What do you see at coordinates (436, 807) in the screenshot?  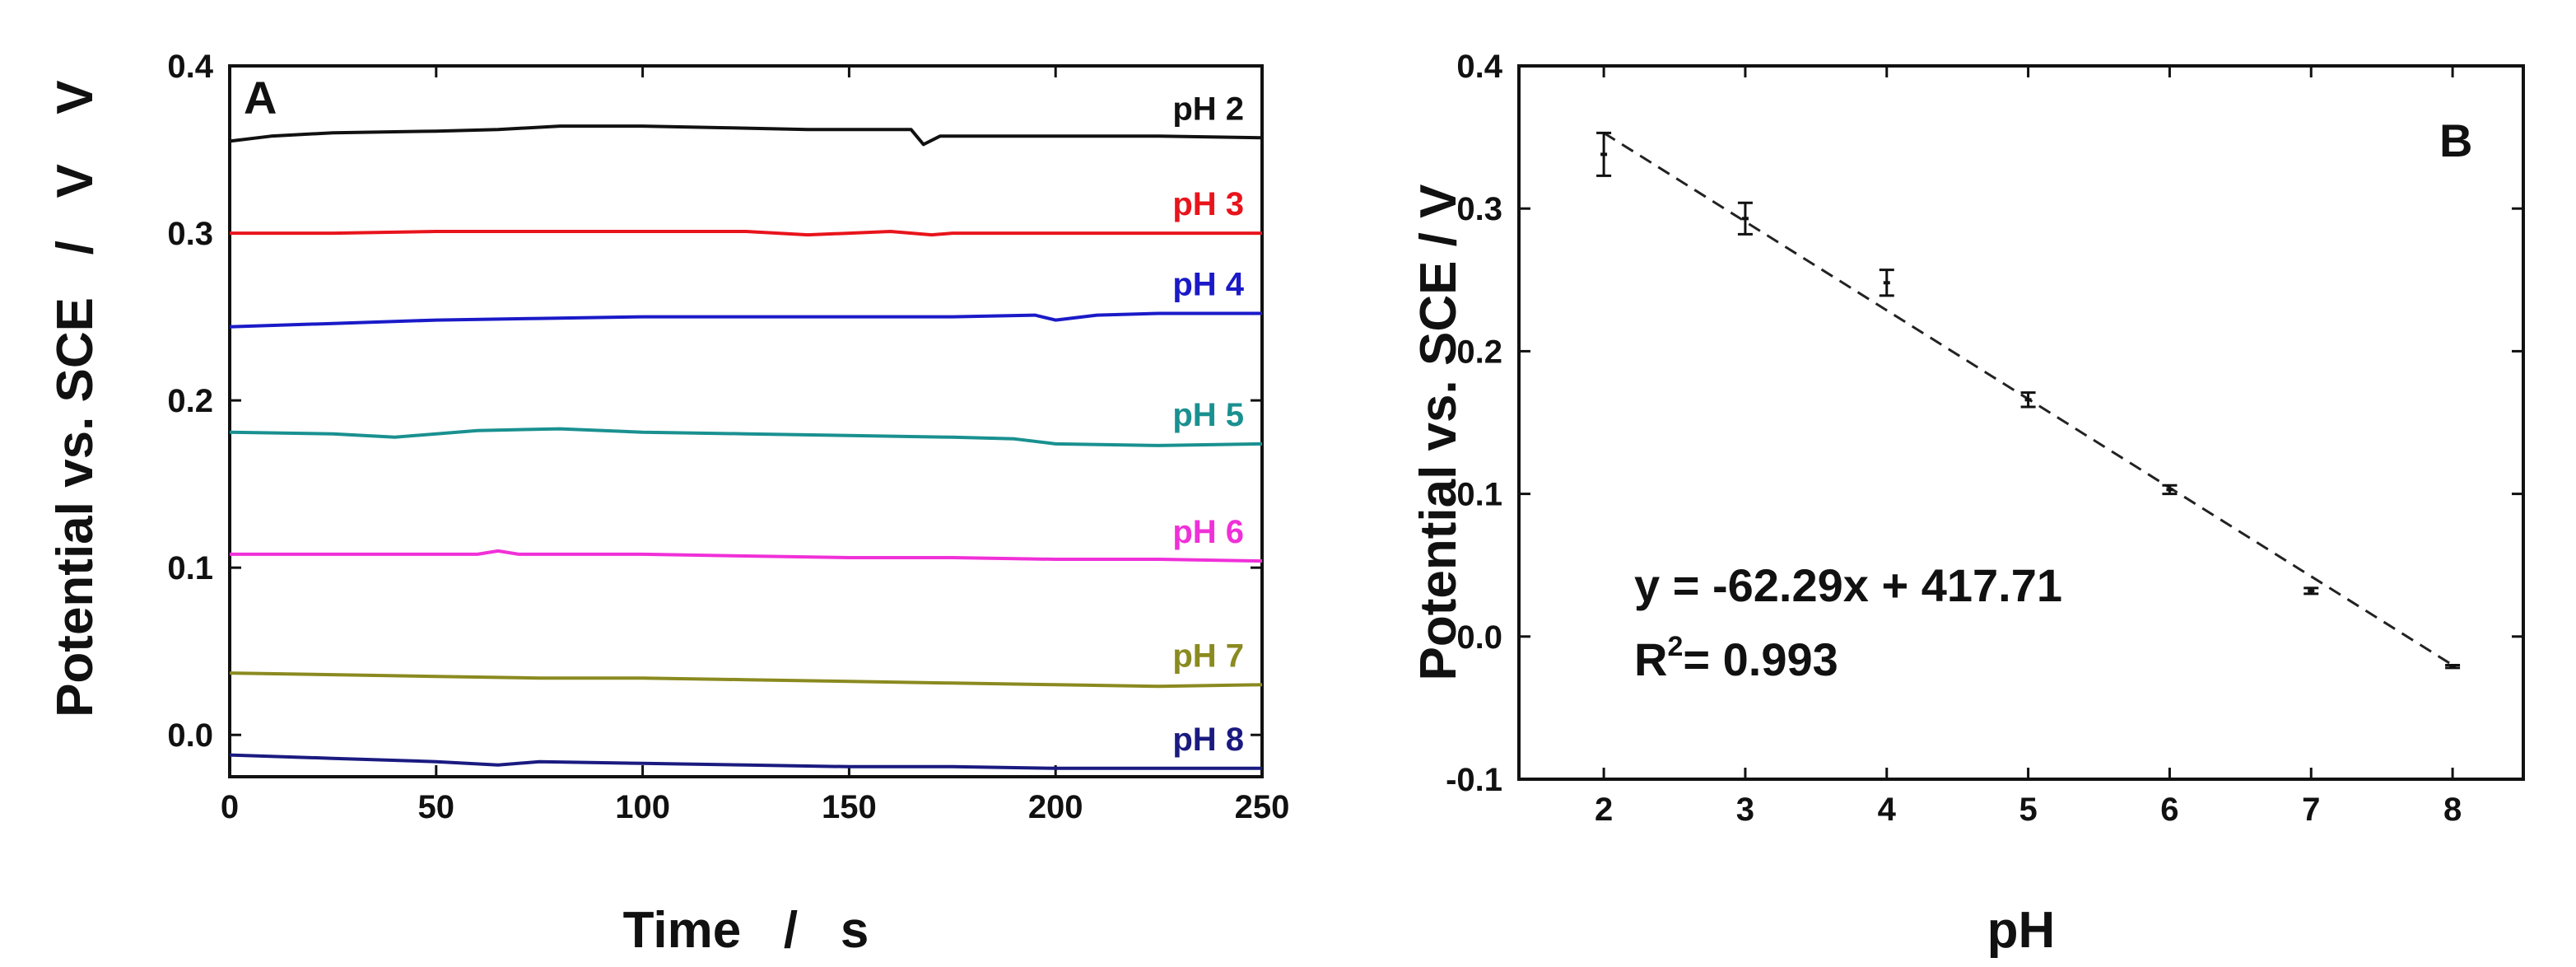 I see `panel-a-x-tick-label: 50` at bounding box center [436, 807].